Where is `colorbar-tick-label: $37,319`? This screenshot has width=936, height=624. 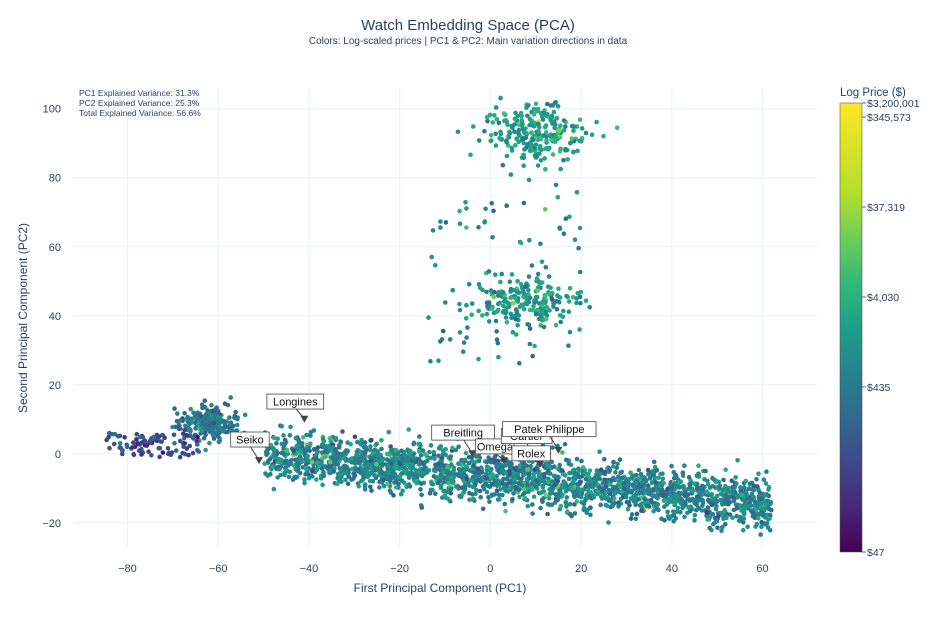 colorbar-tick-label: $37,319 is located at coordinates (886, 208).